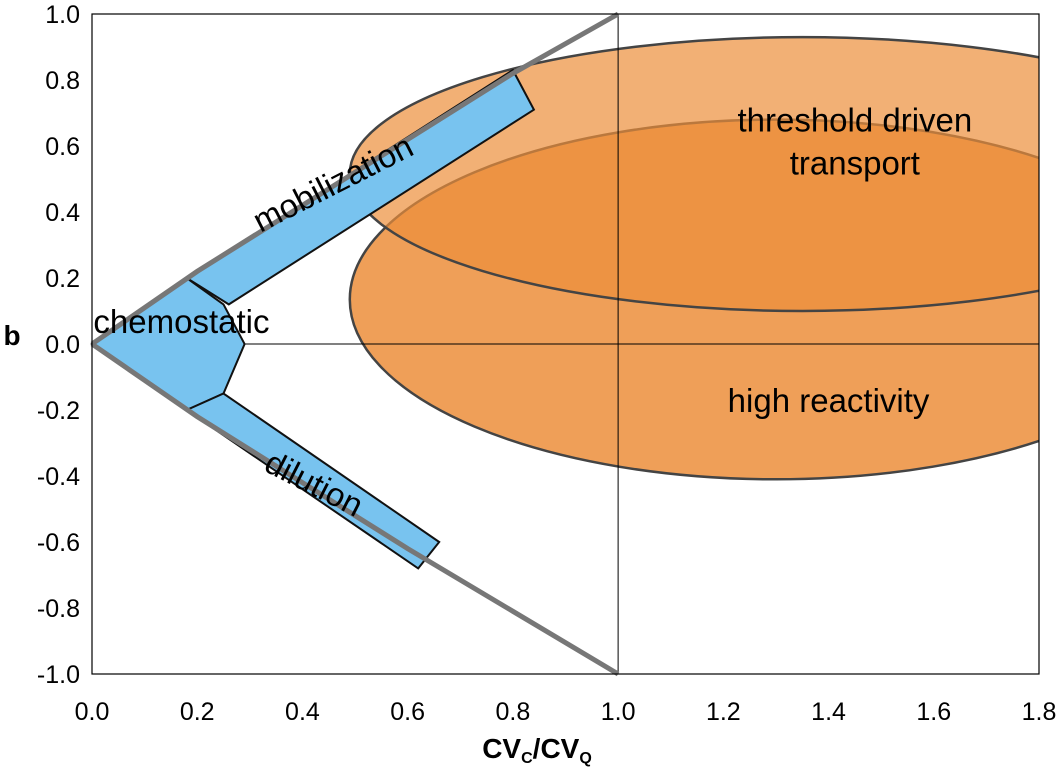  I want to click on y-tick-label: -0.8, so click(58, 609).